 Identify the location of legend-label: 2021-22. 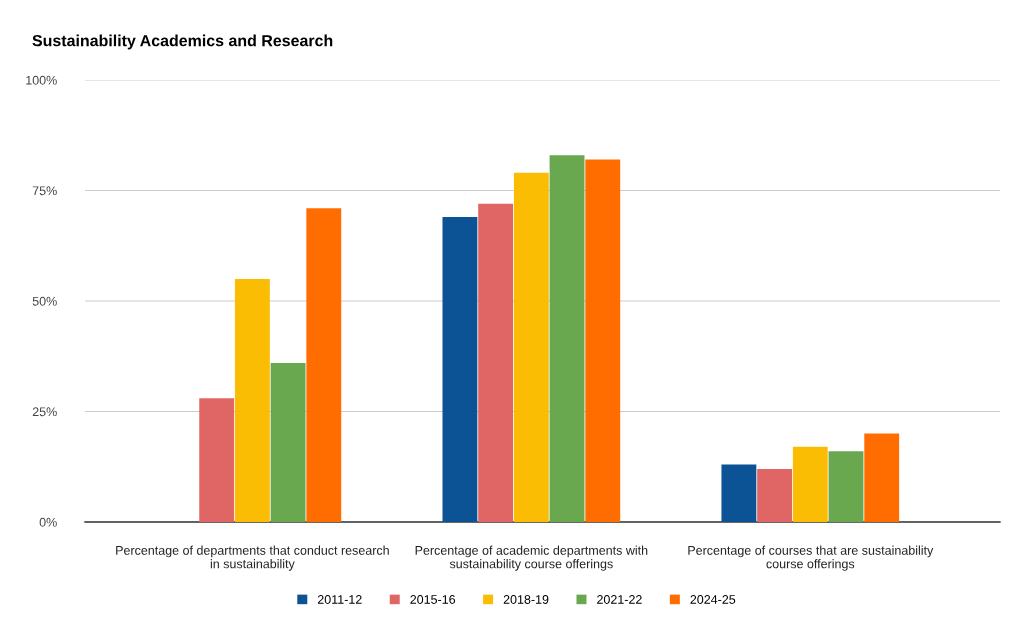
(619, 599).